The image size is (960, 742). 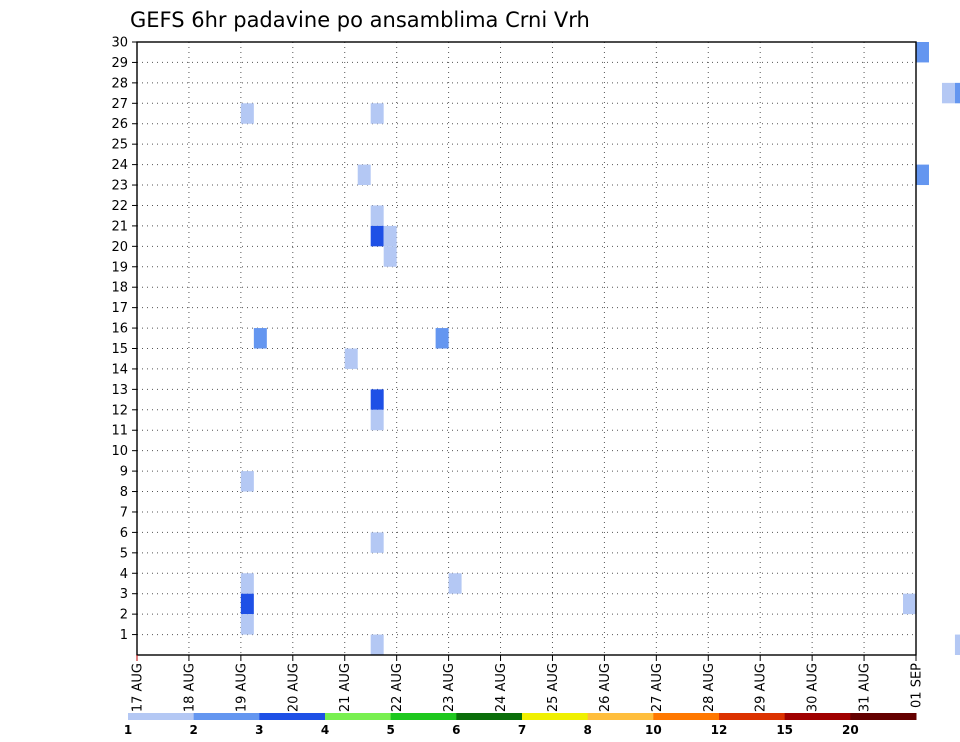 I want to click on y-tick-label: 22, so click(x=119, y=206).